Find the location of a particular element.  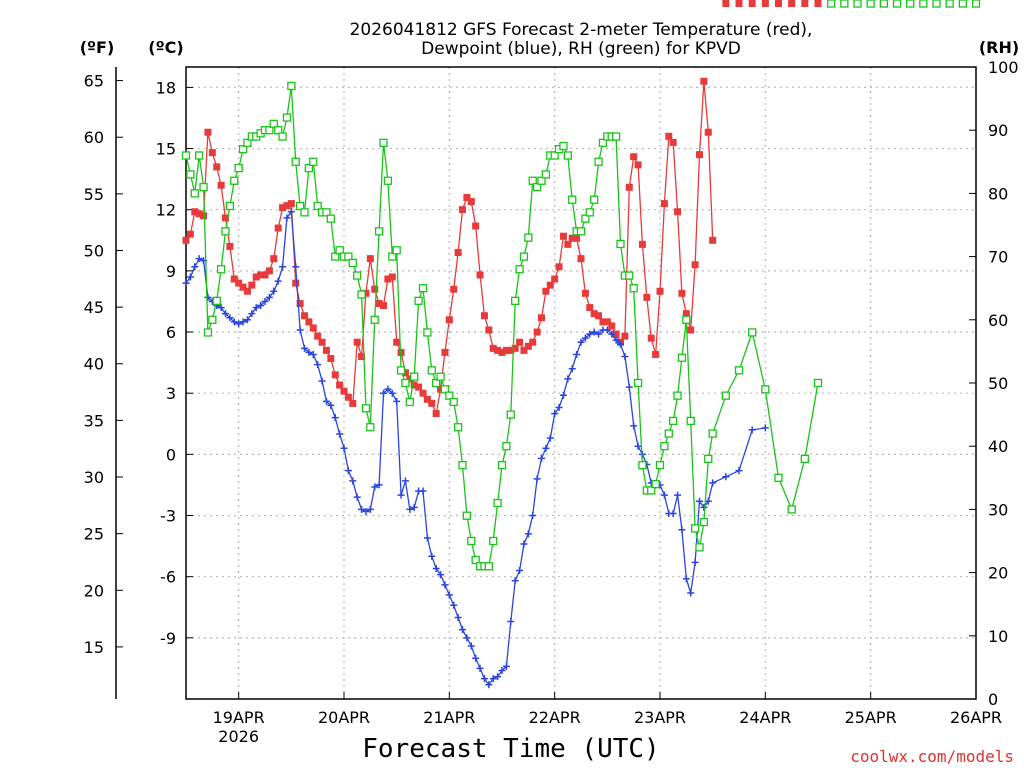

fahrenheit-tick-label: 45 is located at coordinates (94, 307).